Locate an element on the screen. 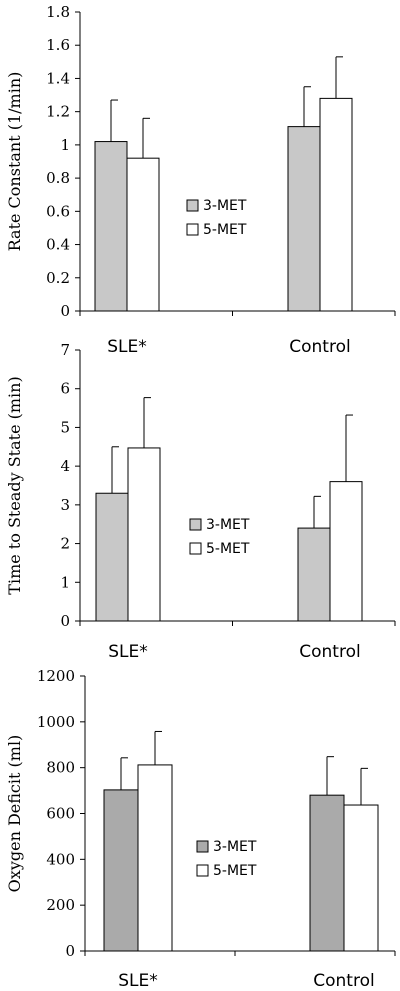 Image resolution: width=400 pixels, height=991 pixels. y-tick-label: 0.2 is located at coordinates (58, 278).